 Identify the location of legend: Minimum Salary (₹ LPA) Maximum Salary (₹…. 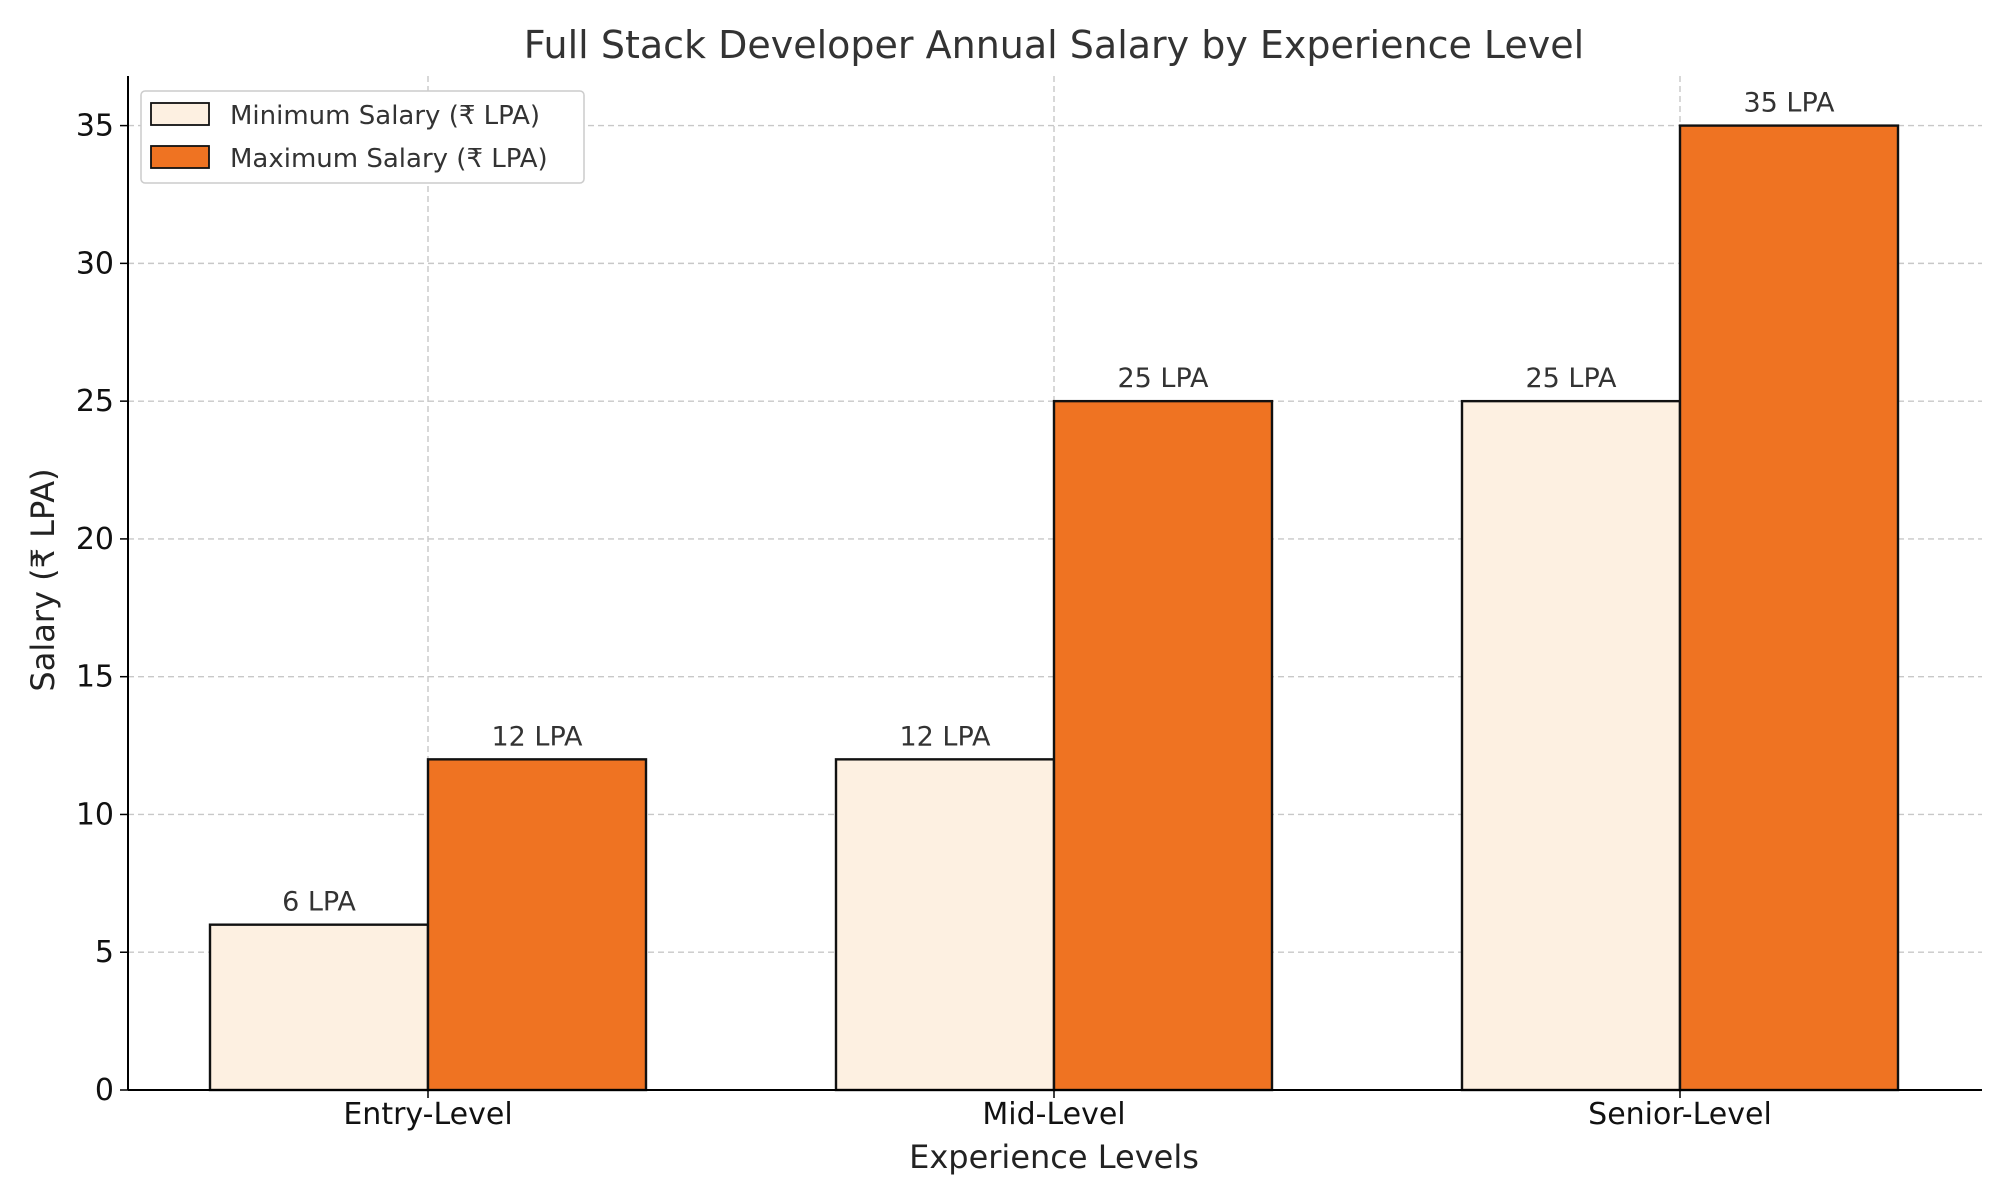
(362, 137).